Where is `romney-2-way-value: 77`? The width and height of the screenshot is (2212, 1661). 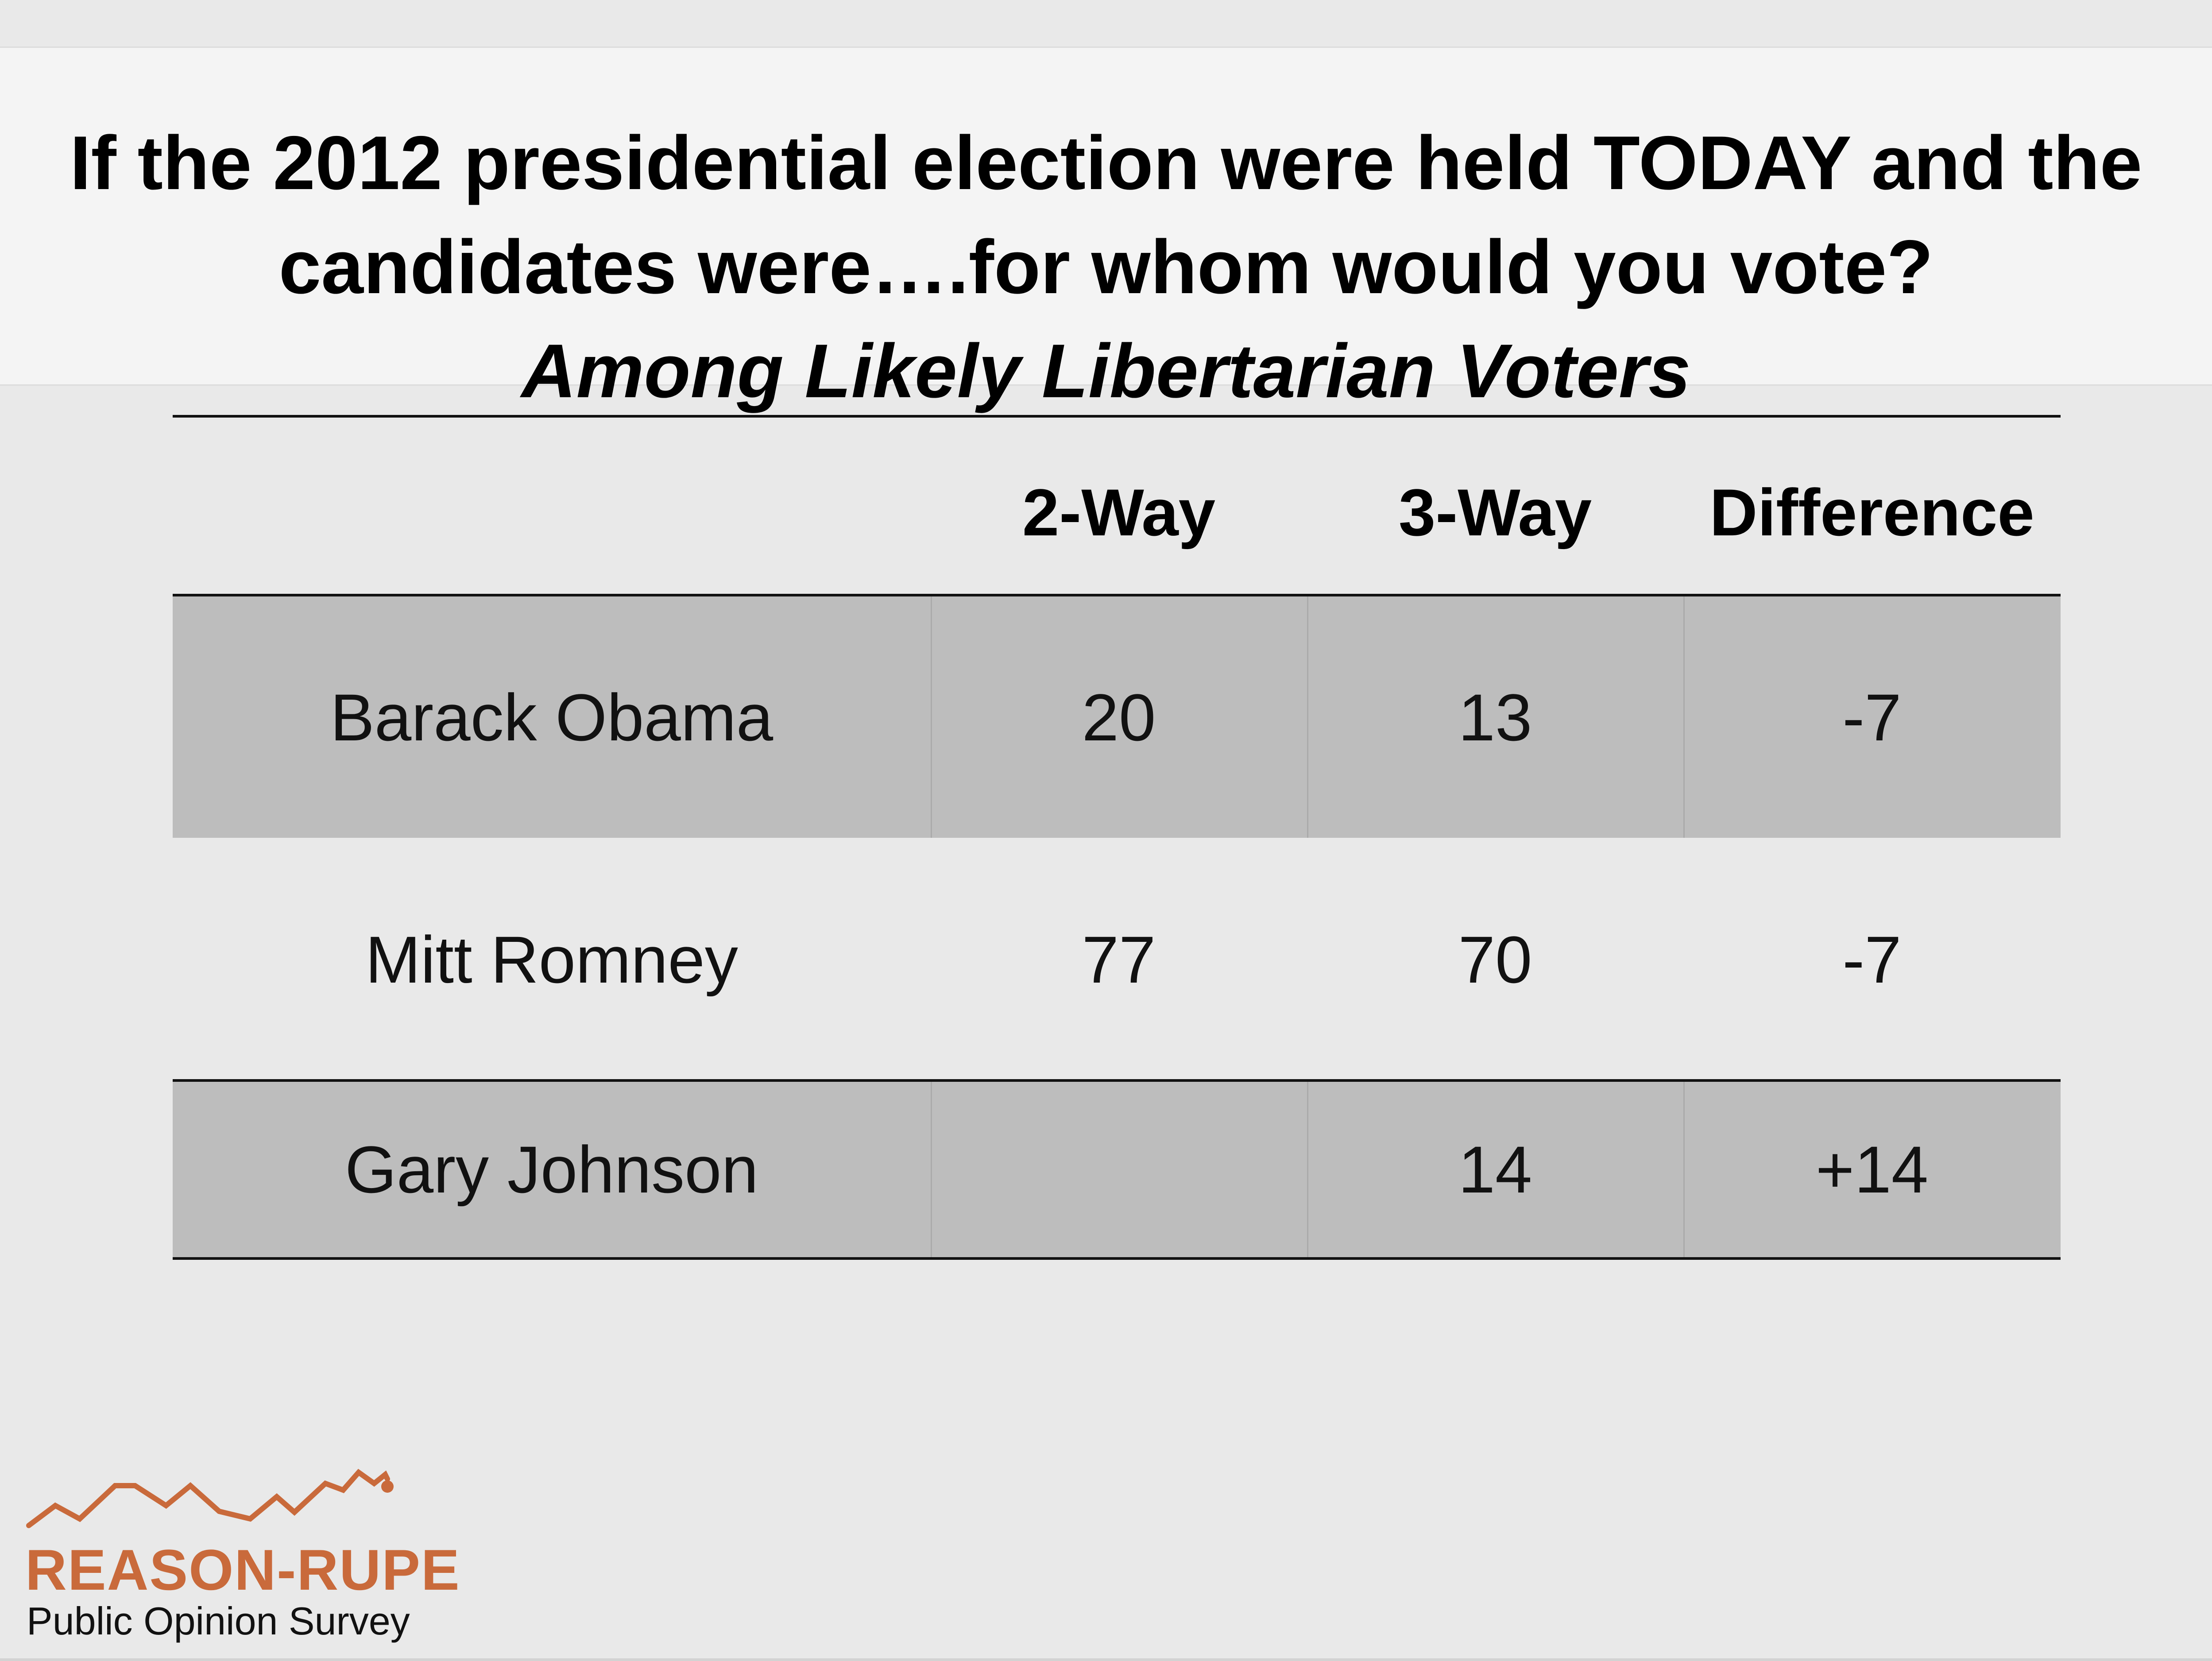
romney-2-way-value: 77 is located at coordinates (1119, 959).